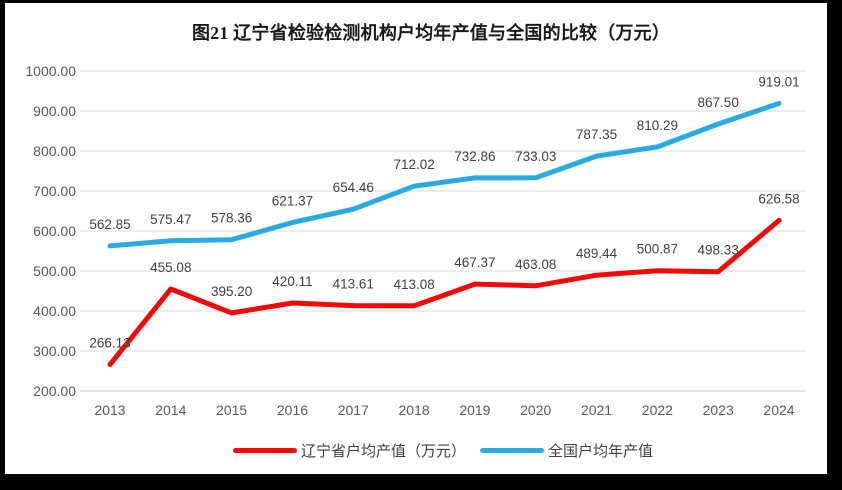 The image size is (842, 490). I want to click on data-label-national: 867.50, so click(718, 102).